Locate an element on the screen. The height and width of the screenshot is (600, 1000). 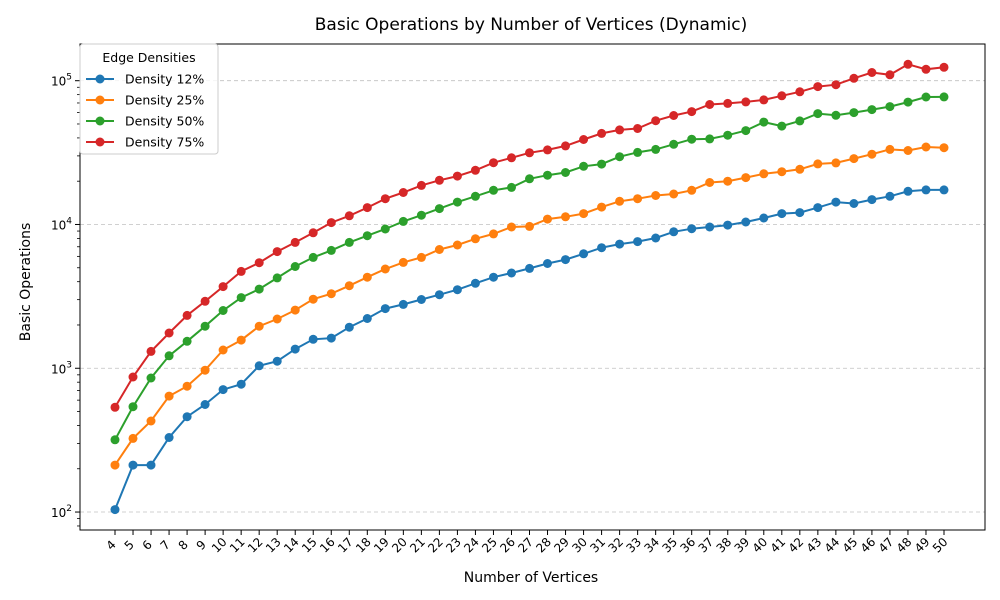
legend-entry: Density 75% is located at coordinates (164, 142).